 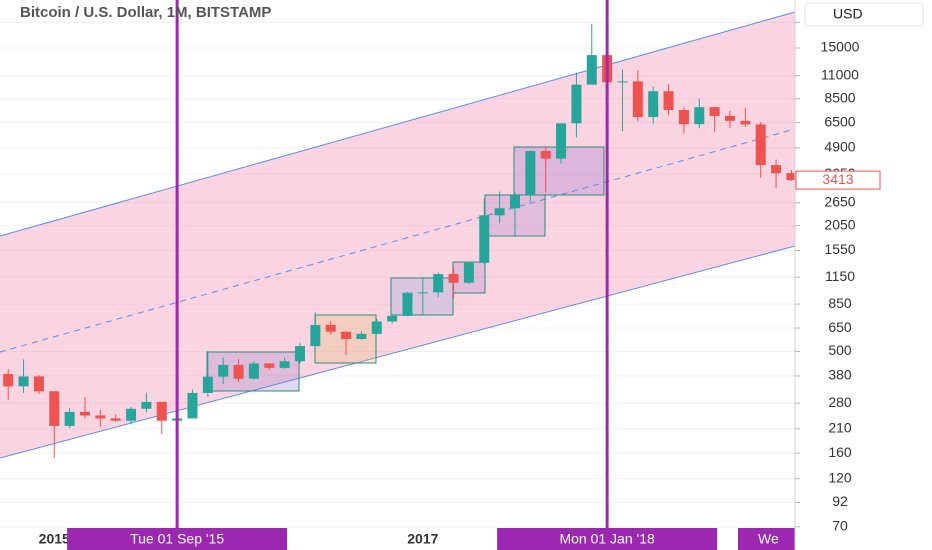 I want to click on y-tick-label: 6500, so click(x=839, y=121).